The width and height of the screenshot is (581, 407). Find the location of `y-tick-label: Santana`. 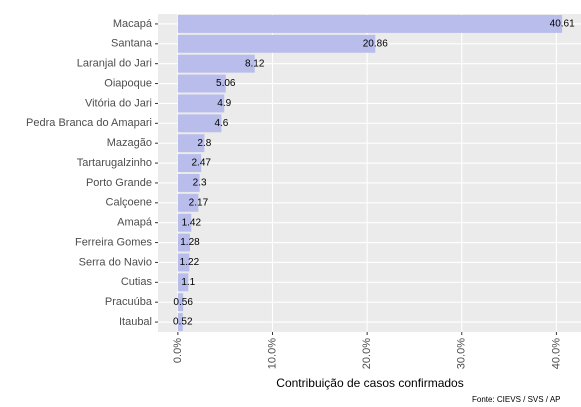

y-tick-label: Santana is located at coordinates (132, 44).